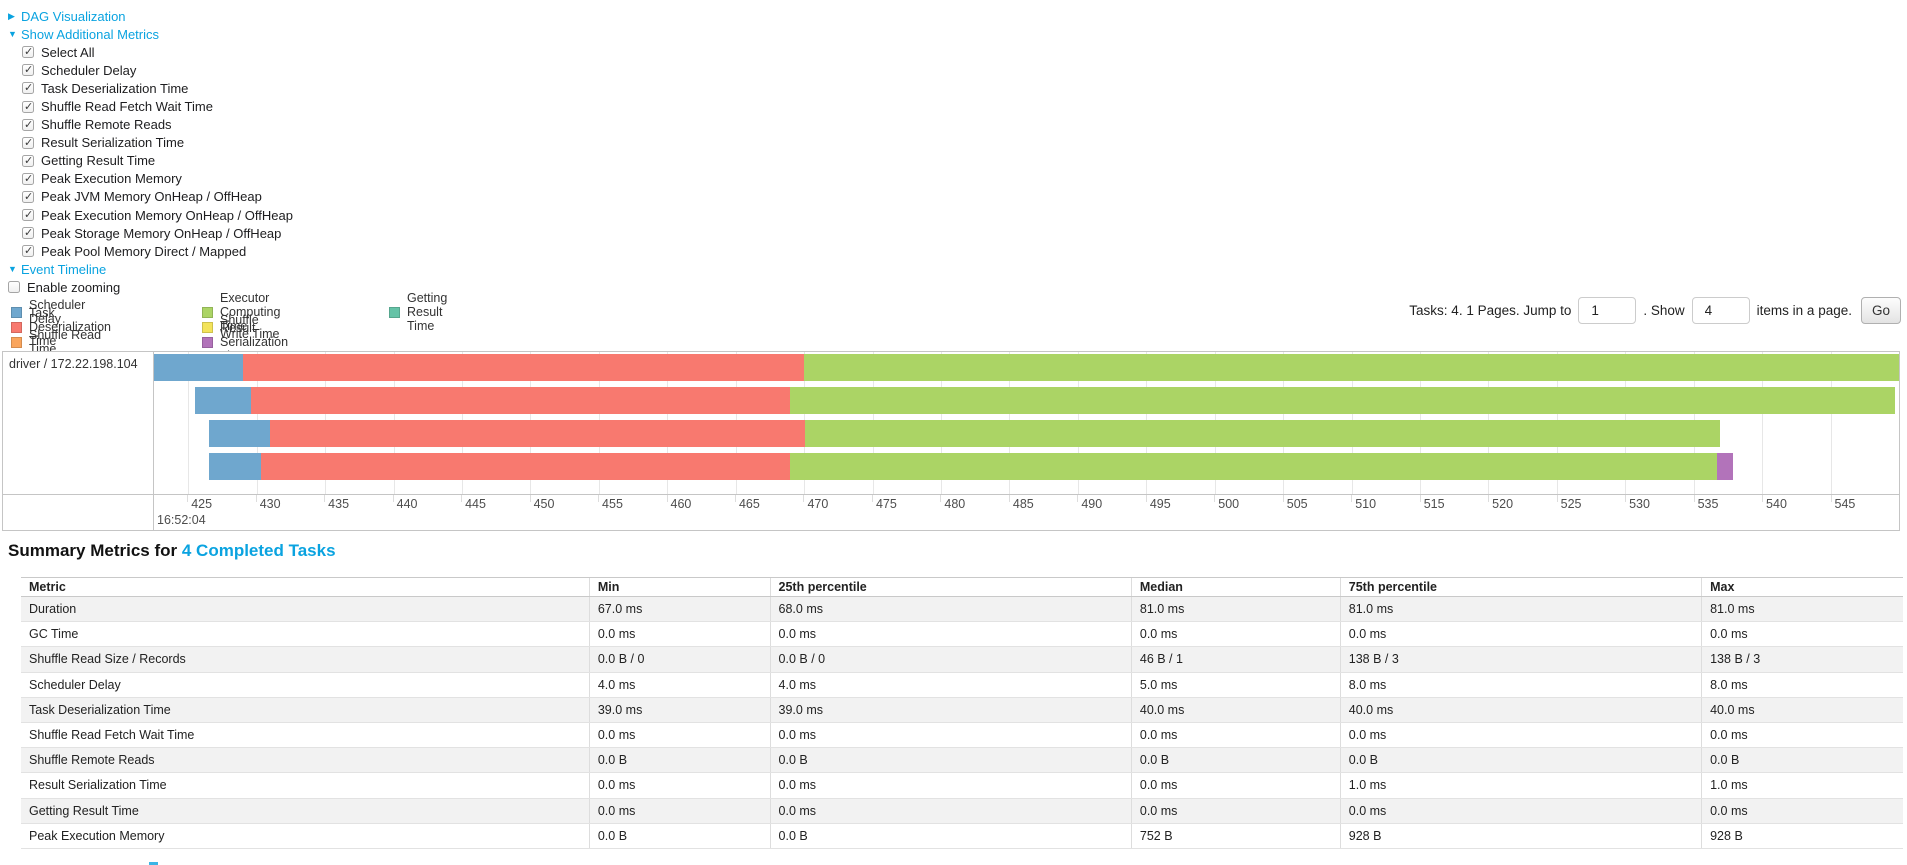 The image size is (1907, 865). Describe the element at coordinates (305, 836) in the screenshot. I see `table-cell: Peak Execution Memory` at that location.